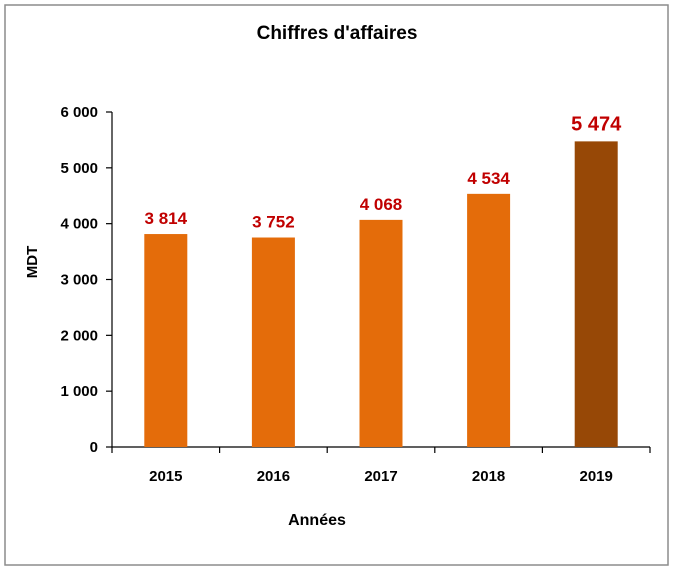 Image resolution: width=675 pixels, height=577 pixels. I want to click on y-tick-label: 6 000, so click(79, 112).